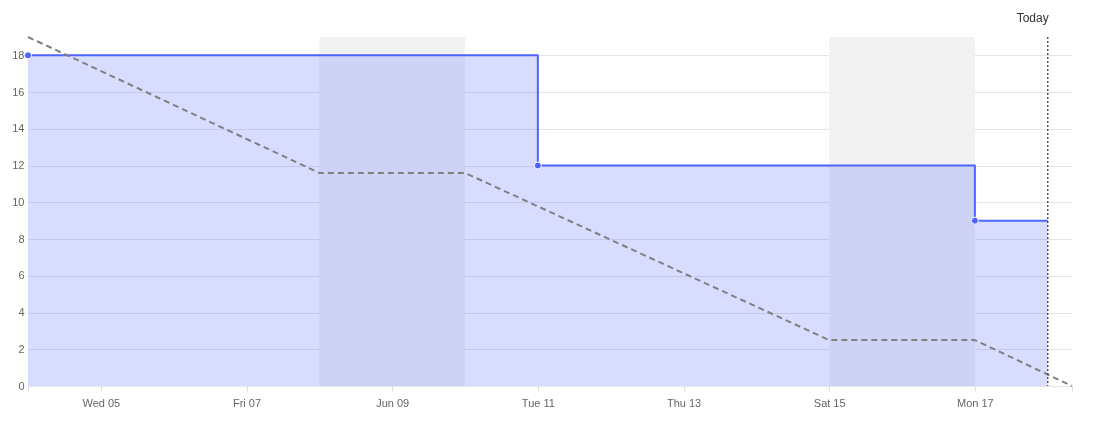 The image size is (1094, 426). Describe the element at coordinates (21, 275) in the screenshot. I see `y-tick-label: 6` at that location.